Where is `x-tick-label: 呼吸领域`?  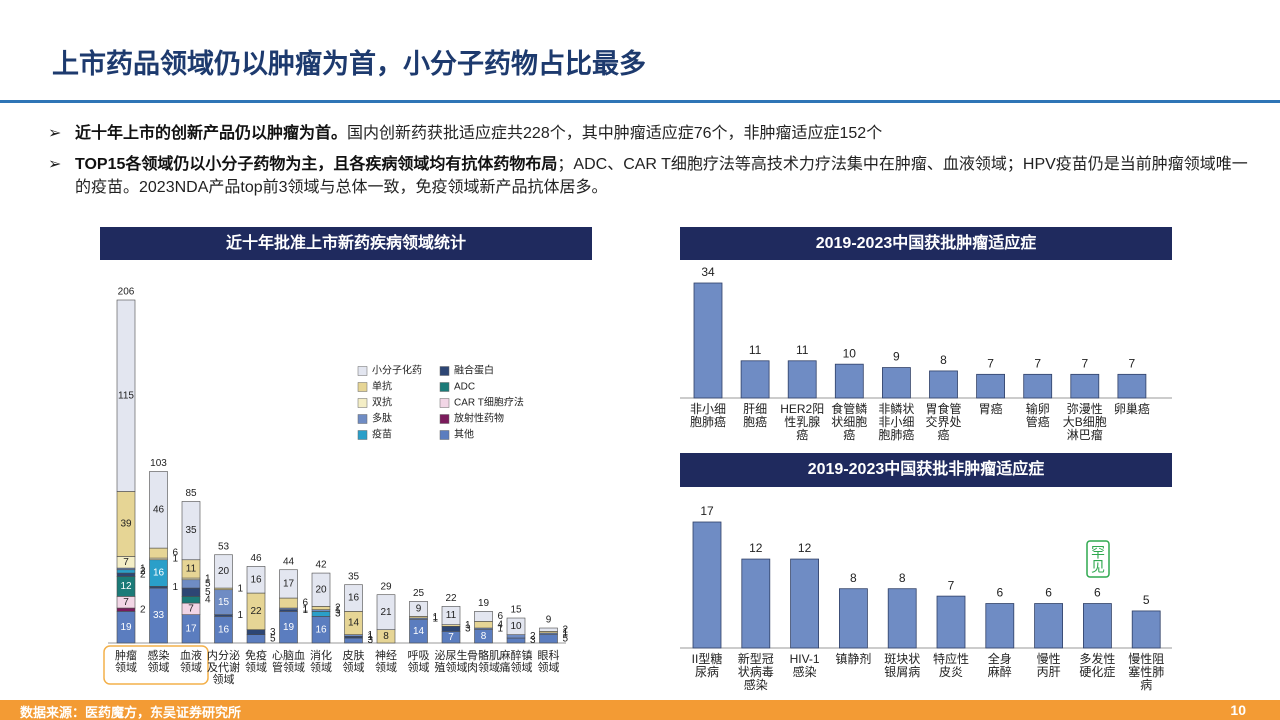 x-tick-label: 呼吸领域 is located at coordinates (419, 661).